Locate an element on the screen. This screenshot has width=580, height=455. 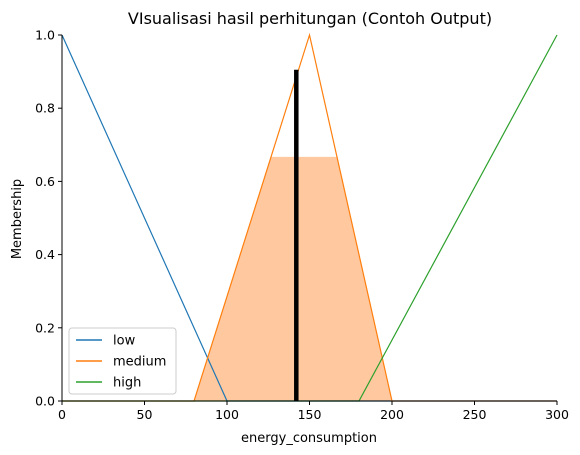
y-tick-label: 0.8 is located at coordinates (45, 108).